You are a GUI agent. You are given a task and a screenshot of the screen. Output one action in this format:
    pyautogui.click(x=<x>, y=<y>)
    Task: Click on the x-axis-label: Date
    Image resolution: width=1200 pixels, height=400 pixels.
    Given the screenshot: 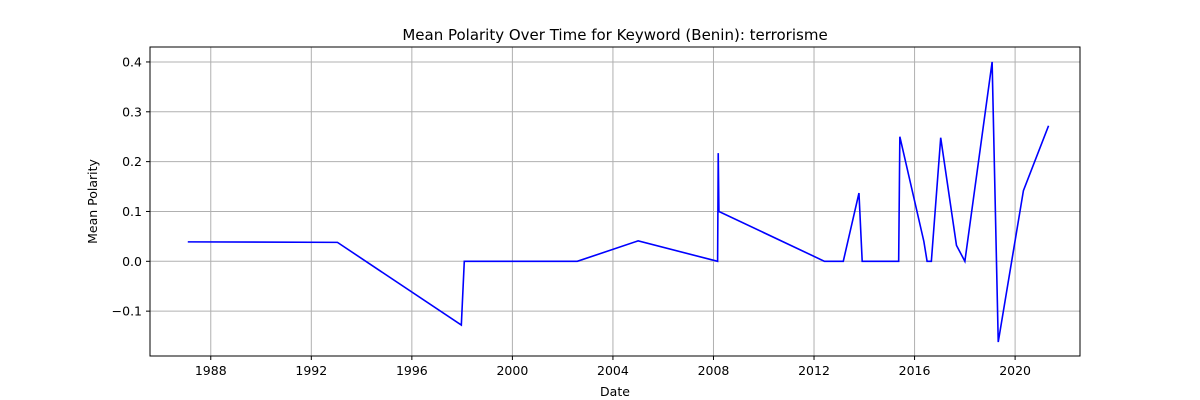 What is the action you would take?
    pyautogui.click(x=615, y=391)
    